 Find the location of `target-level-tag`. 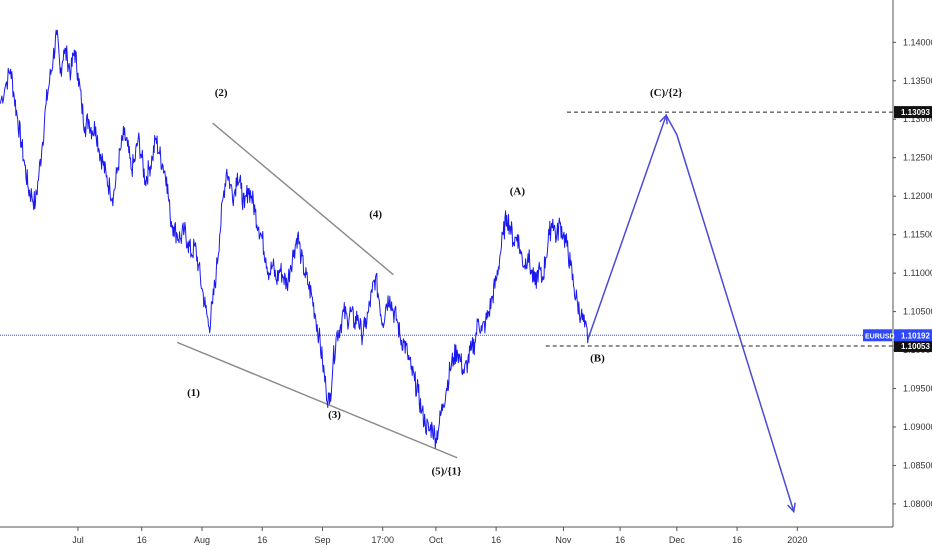

target-level-tag is located at coordinates (913, 112).